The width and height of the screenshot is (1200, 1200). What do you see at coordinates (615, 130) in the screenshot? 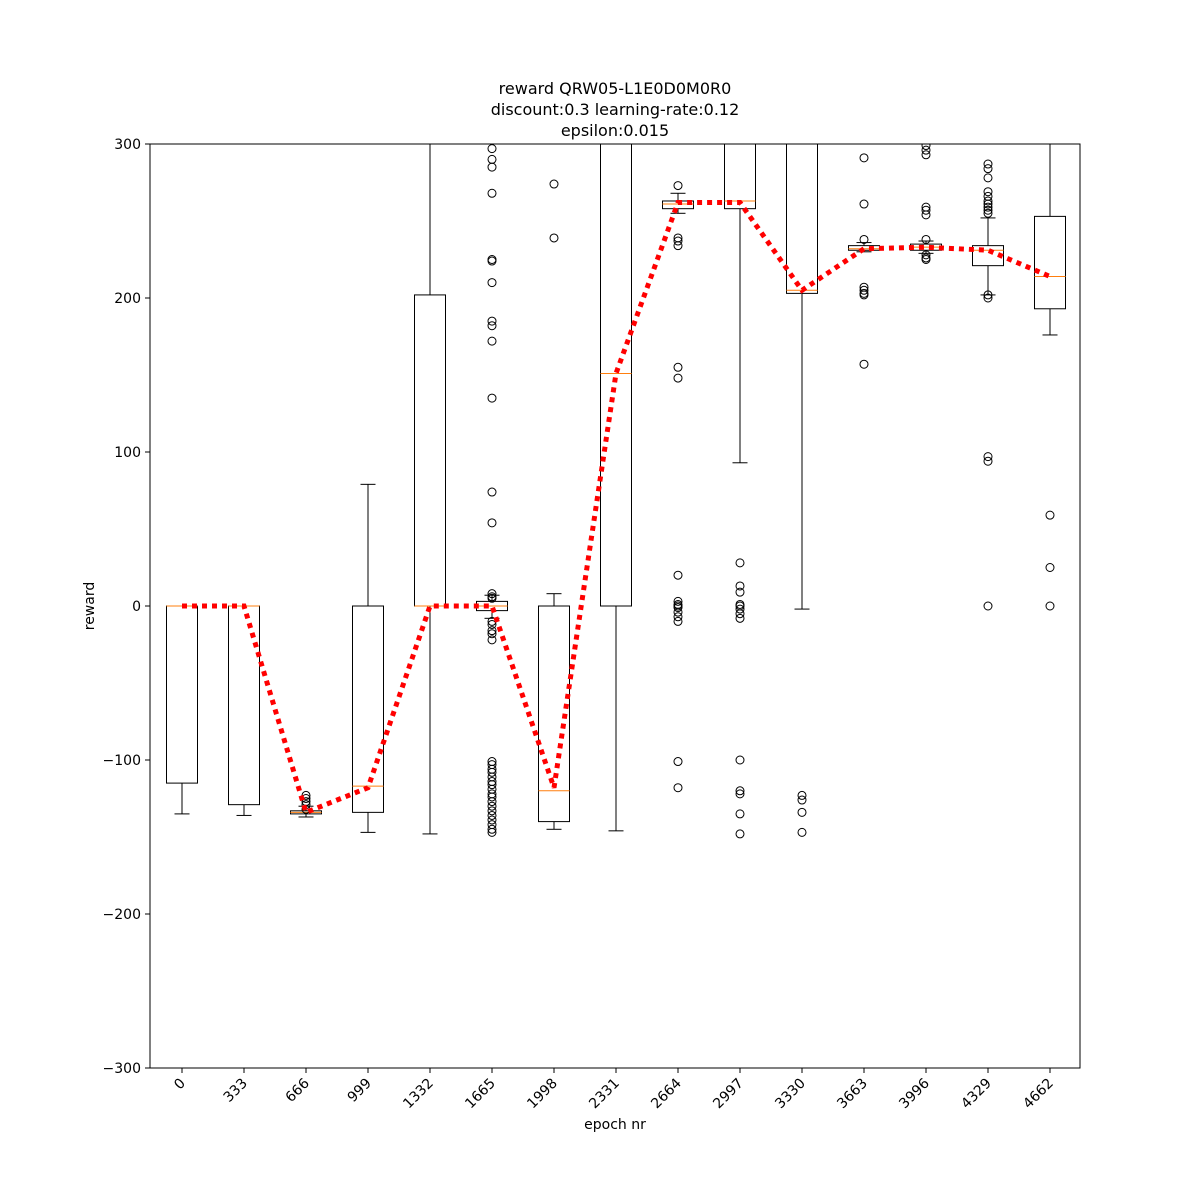
I see `chart-title-line-3: epsilon:0.015` at bounding box center [615, 130].